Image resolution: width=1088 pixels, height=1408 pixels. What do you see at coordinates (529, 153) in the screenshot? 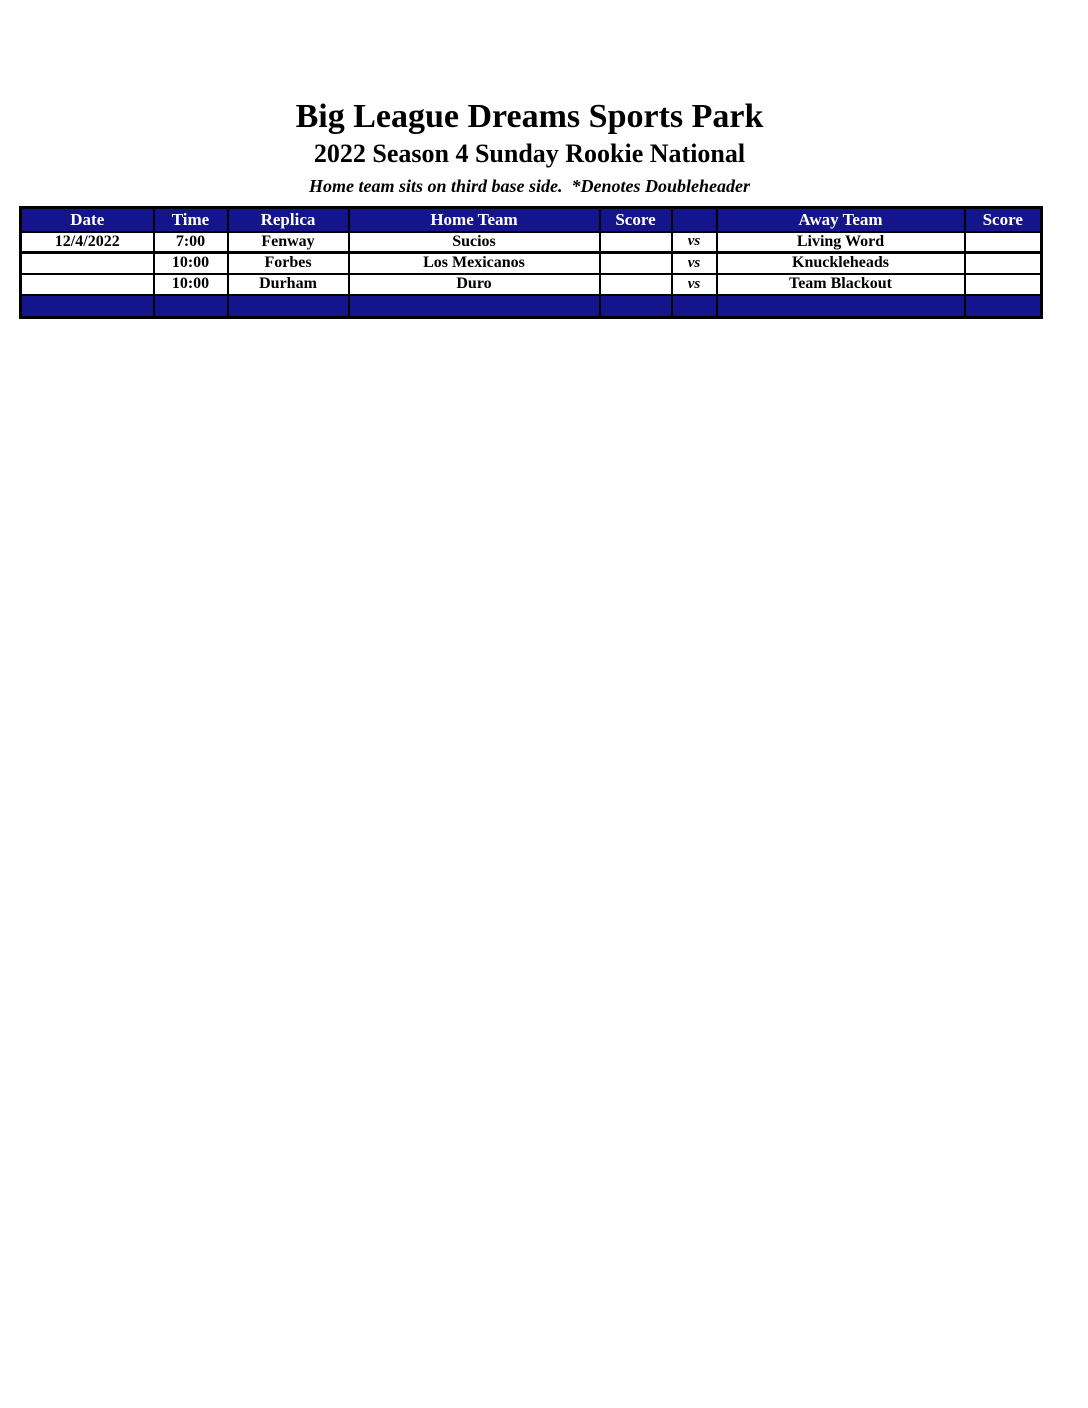
I see `page-subtitle: 2022 Season 4 Sunday Rookie National` at bounding box center [529, 153].